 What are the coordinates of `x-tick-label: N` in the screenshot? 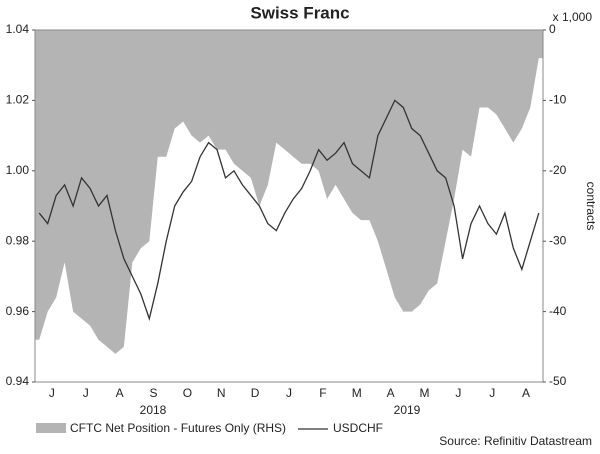 It's located at (221, 393).